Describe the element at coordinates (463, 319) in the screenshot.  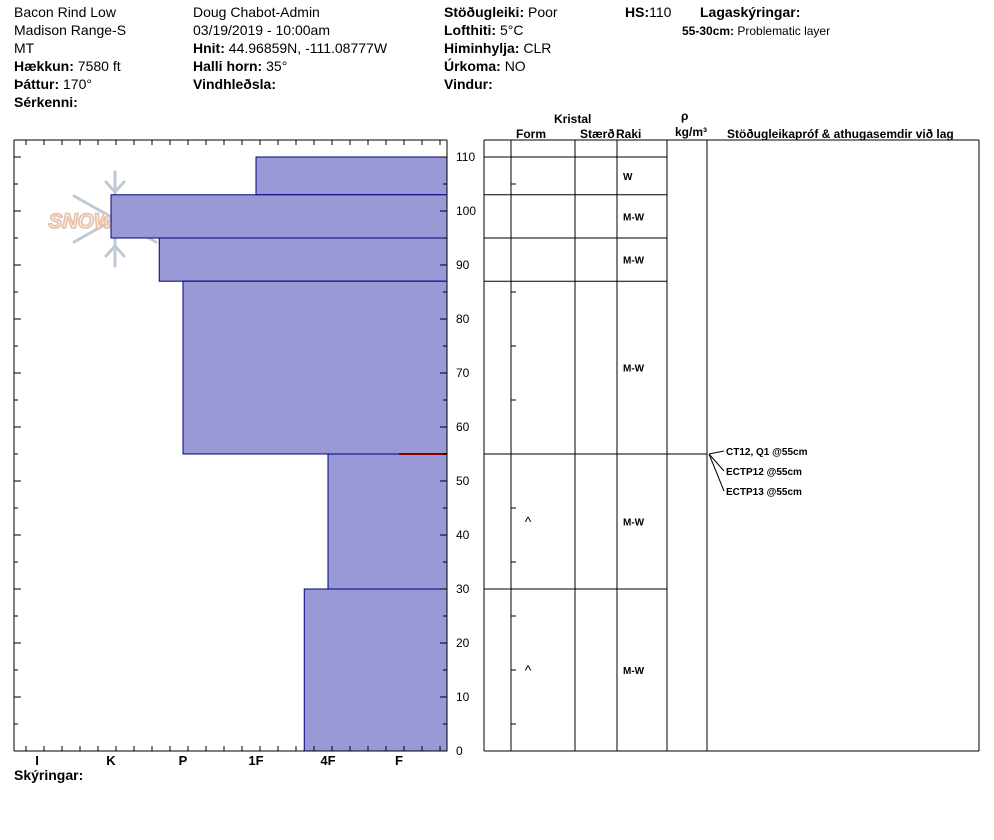
I see `depth-tick-label: 80` at that location.